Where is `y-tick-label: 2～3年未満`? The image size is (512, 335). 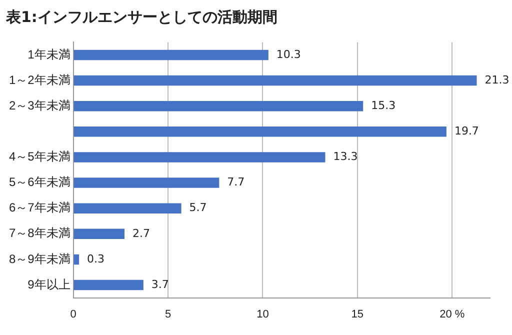 y-tick-label: 2～3年未満 is located at coordinates (39, 105).